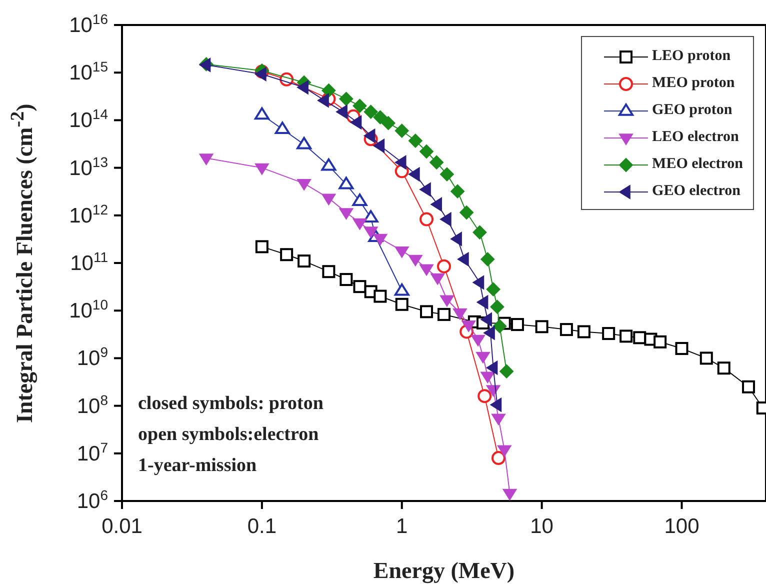  Describe the element at coordinates (444, 571) in the screenshot. I see `x-axis-title: Energy (MeV)` at that location.